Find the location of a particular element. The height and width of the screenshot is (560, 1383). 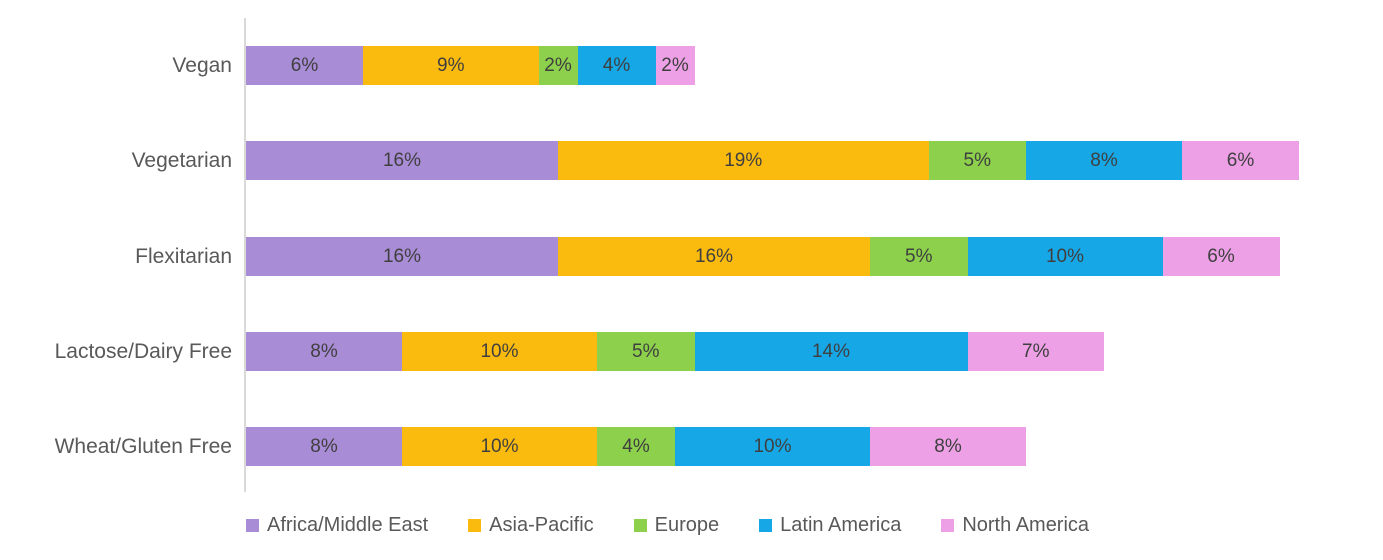

legend-item: Asia-Pacific is located at coordinates (531, 525).